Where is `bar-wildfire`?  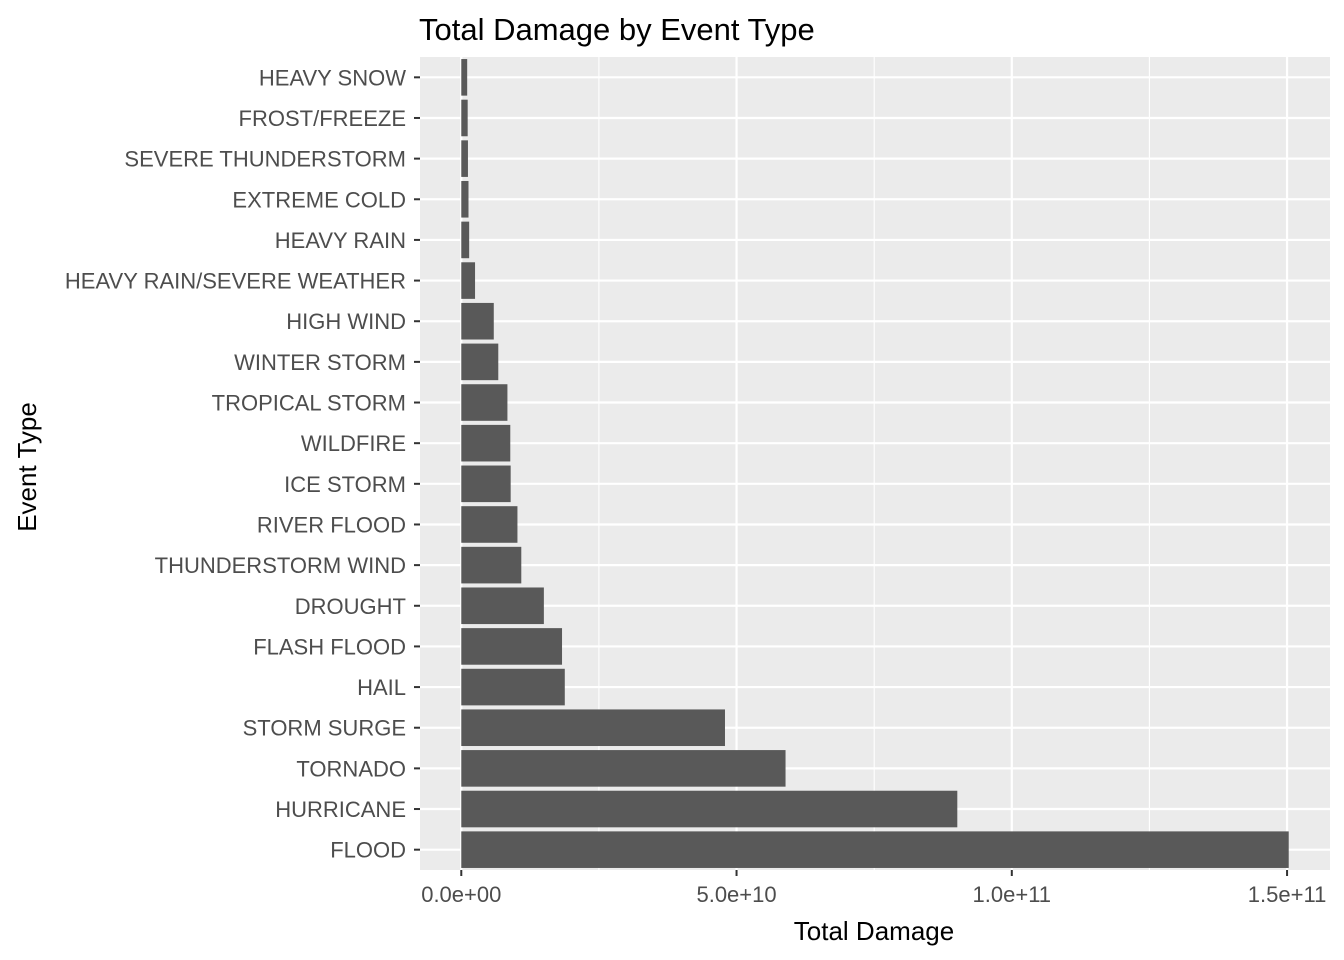
bar-wildfire is located at coordinates (486, 443).